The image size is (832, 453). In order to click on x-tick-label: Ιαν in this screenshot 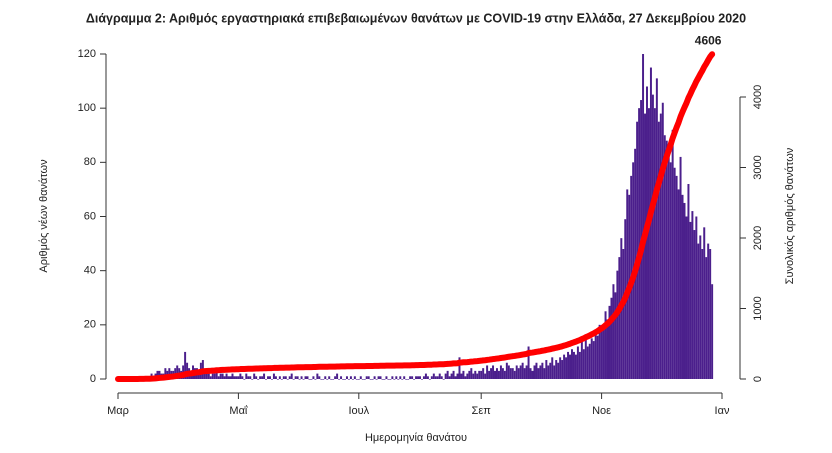, I will do `click(722, 411)`.